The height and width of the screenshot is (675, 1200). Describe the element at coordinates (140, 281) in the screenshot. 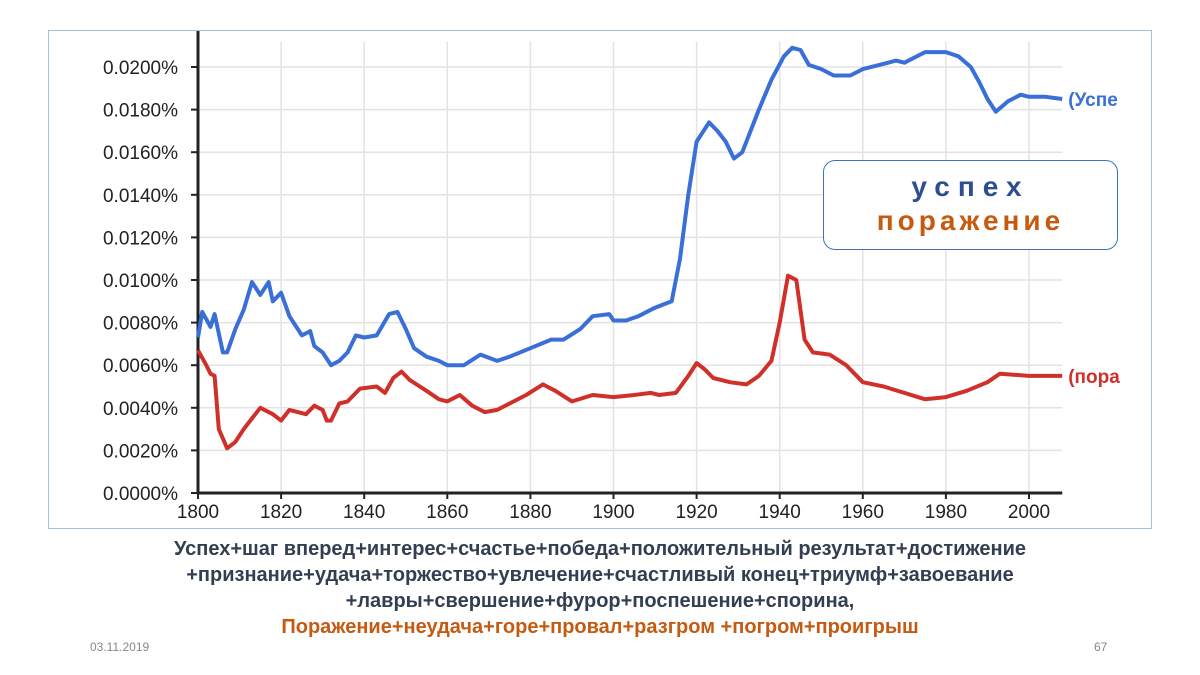

I see `y-tick-label: 0.0100%` at that location.